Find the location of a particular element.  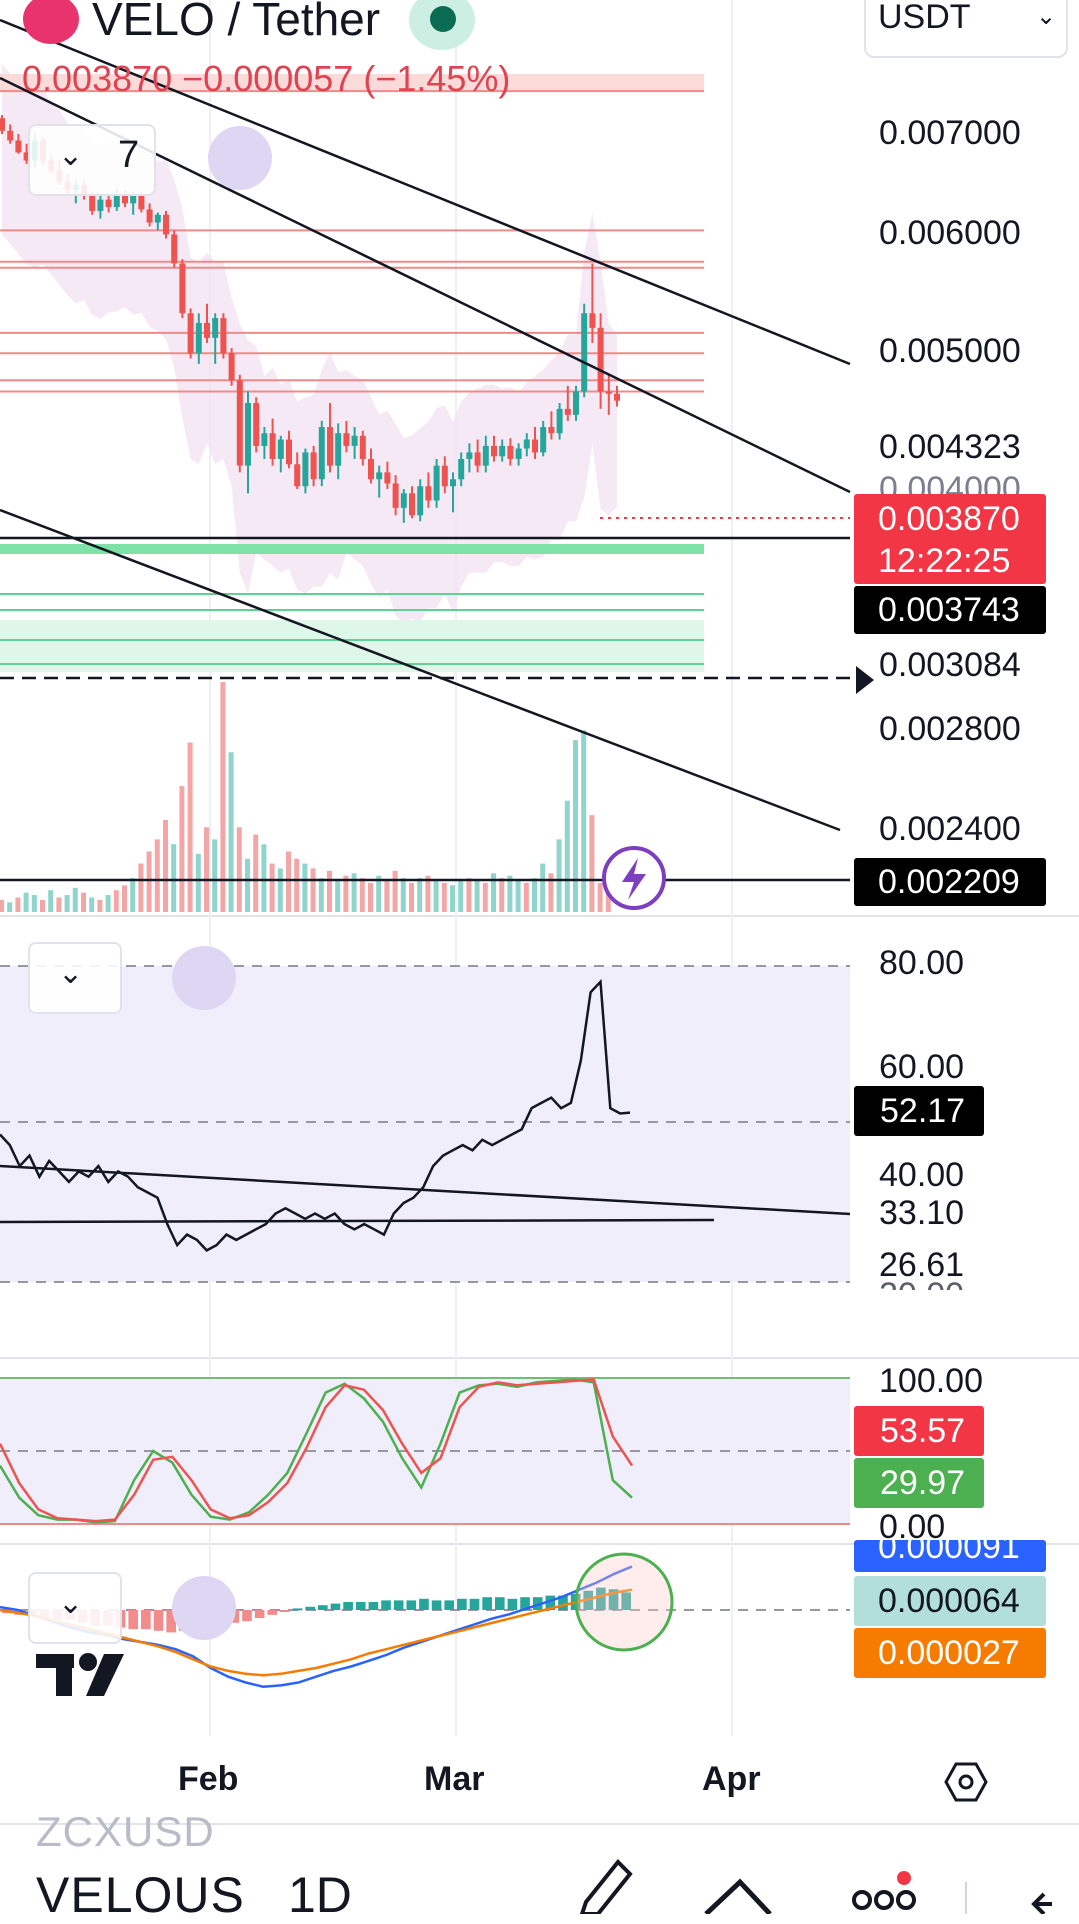

indicators-toggle: ⌄ 7 is located at coordinates (92, 160).